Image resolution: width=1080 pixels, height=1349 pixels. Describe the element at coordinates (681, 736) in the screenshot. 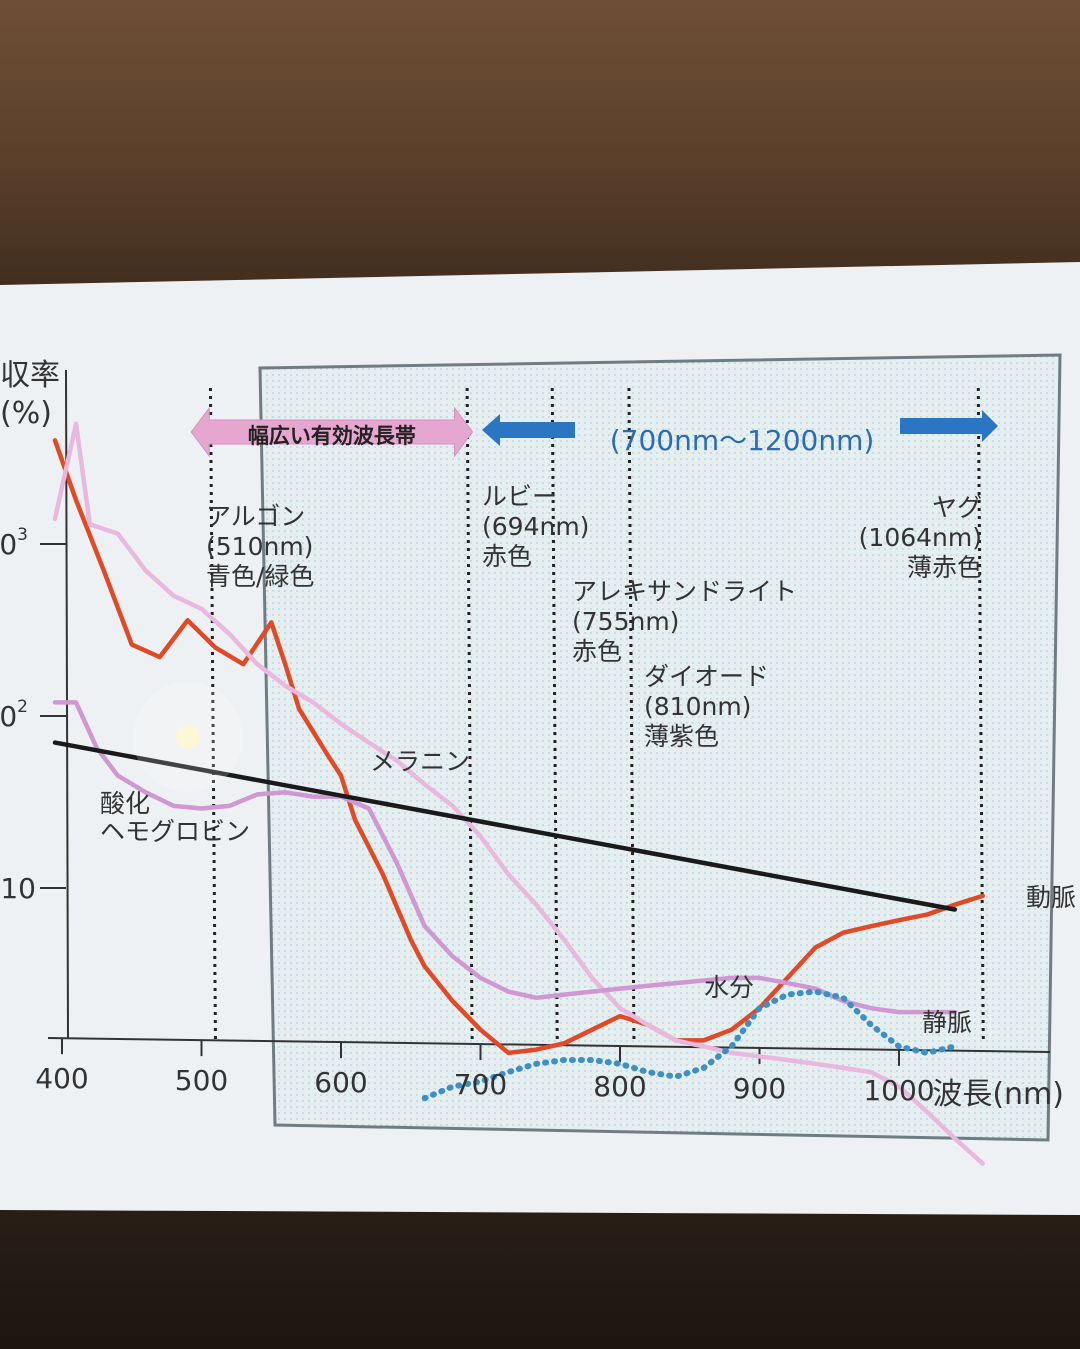

I see `laser-label-3-2: 薄紫色` at that location.